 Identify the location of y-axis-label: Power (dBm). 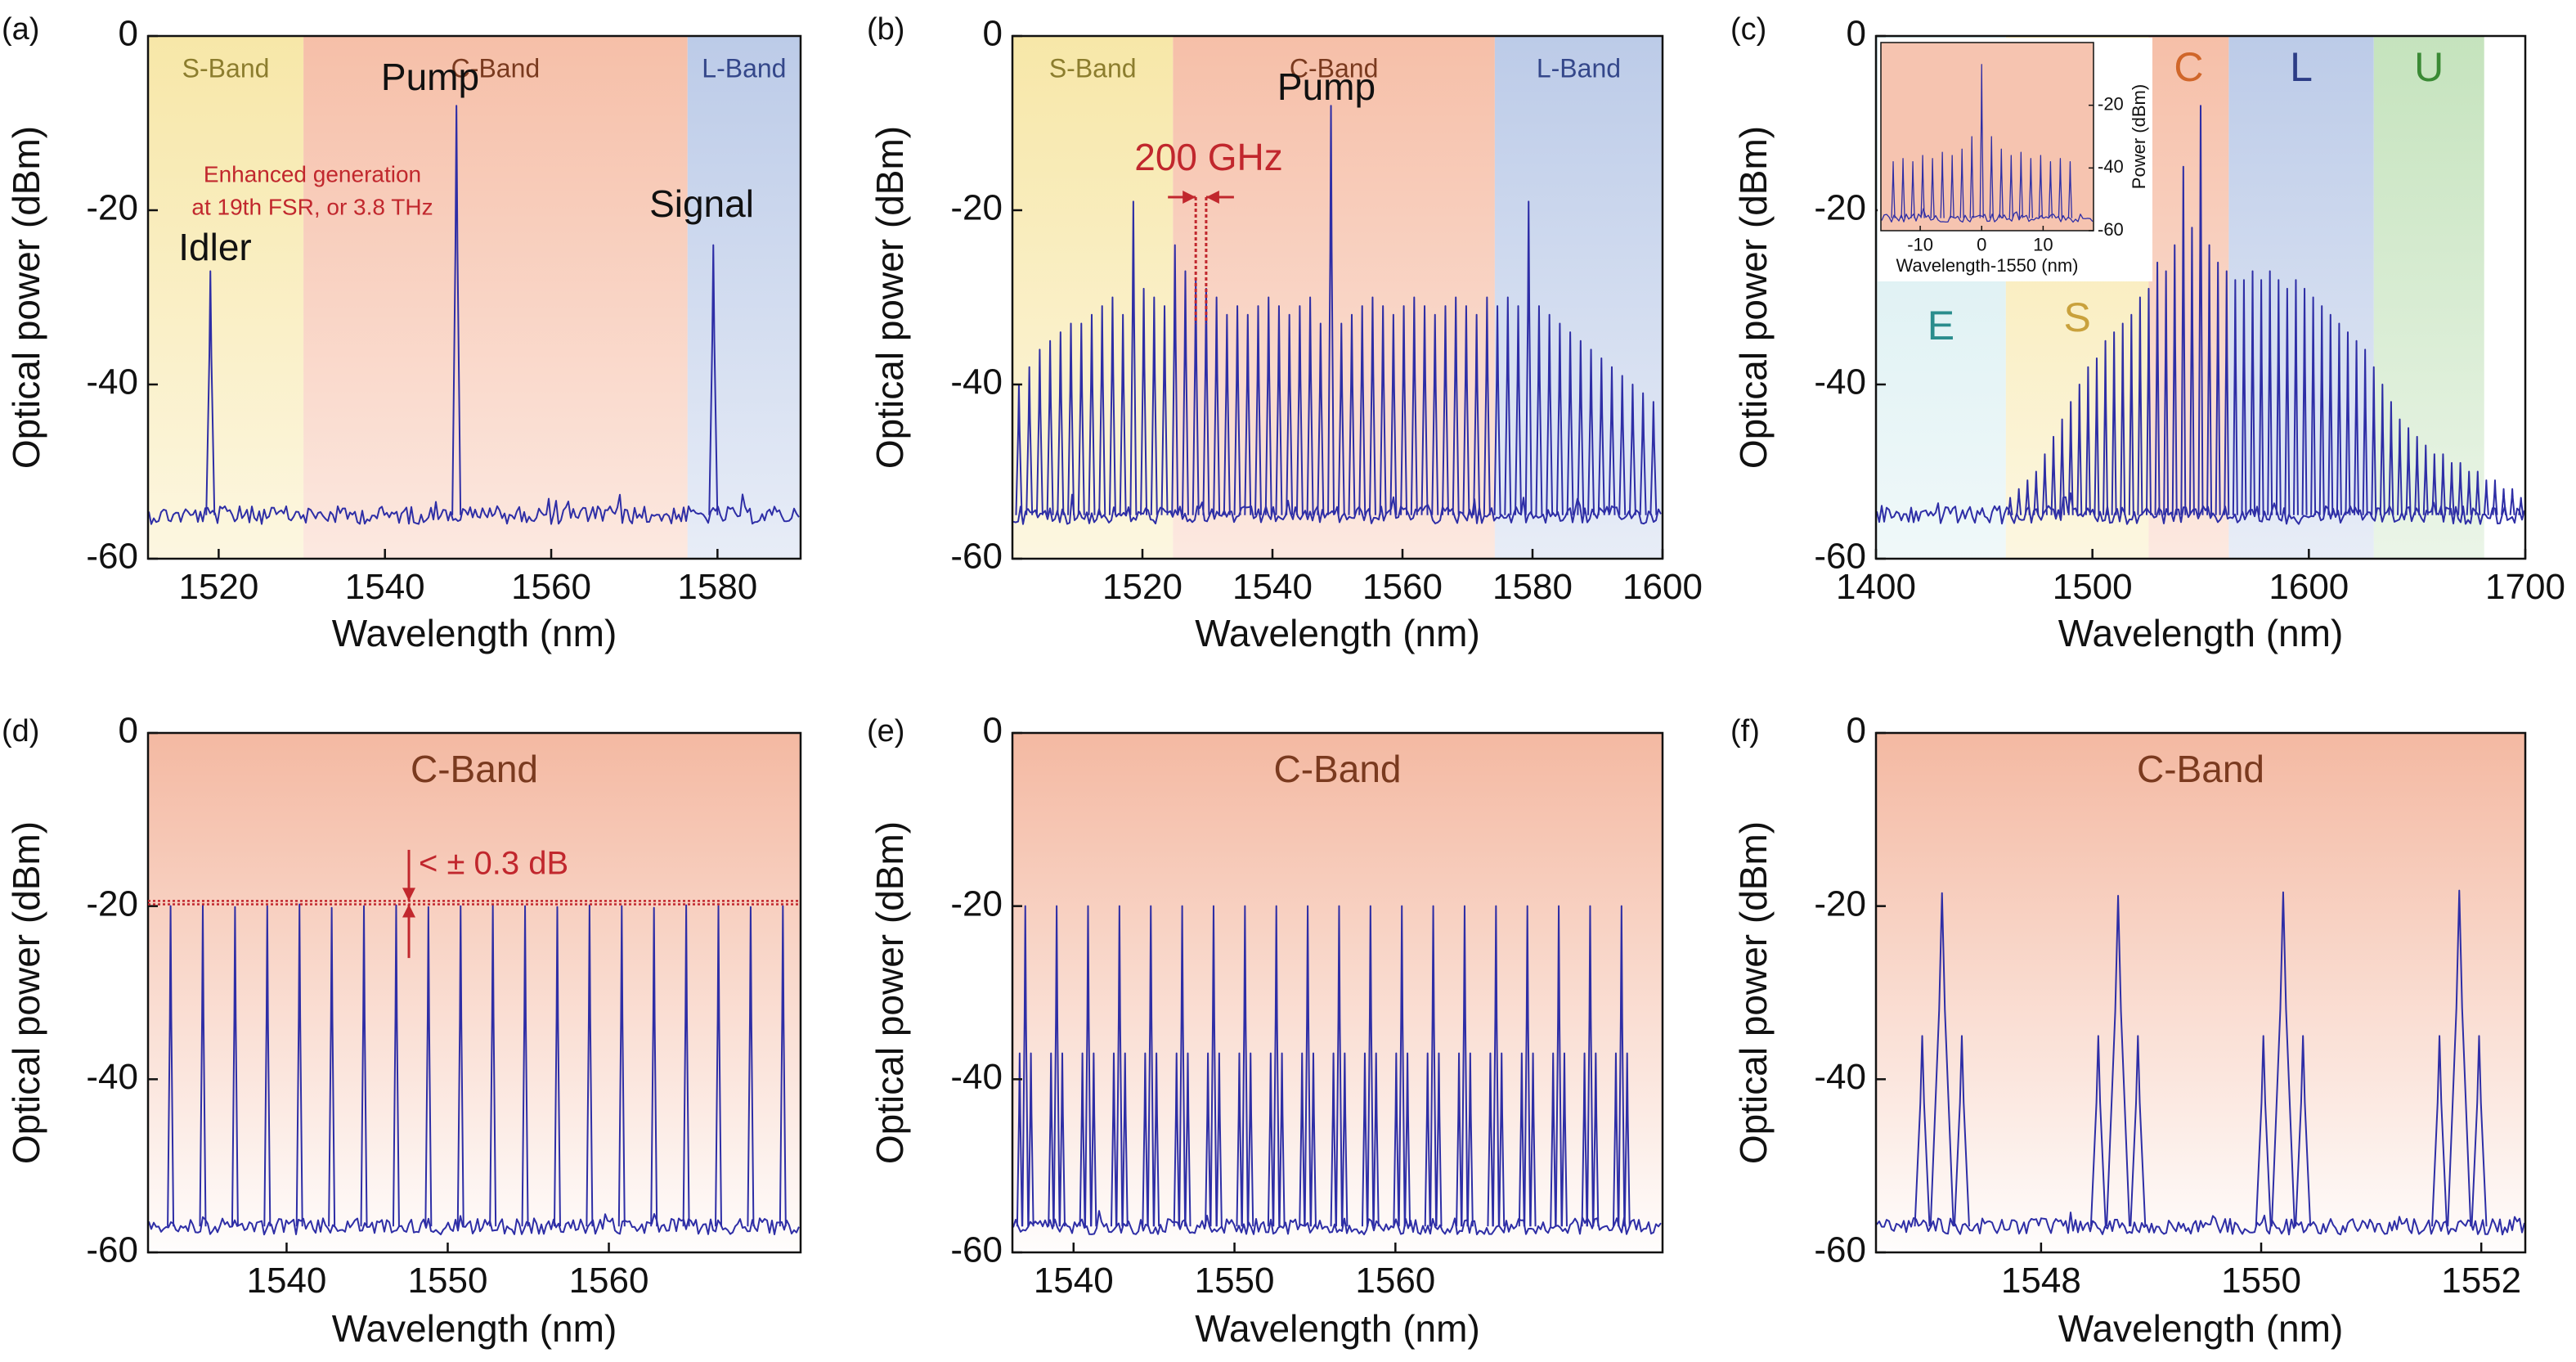
(2139, 136).